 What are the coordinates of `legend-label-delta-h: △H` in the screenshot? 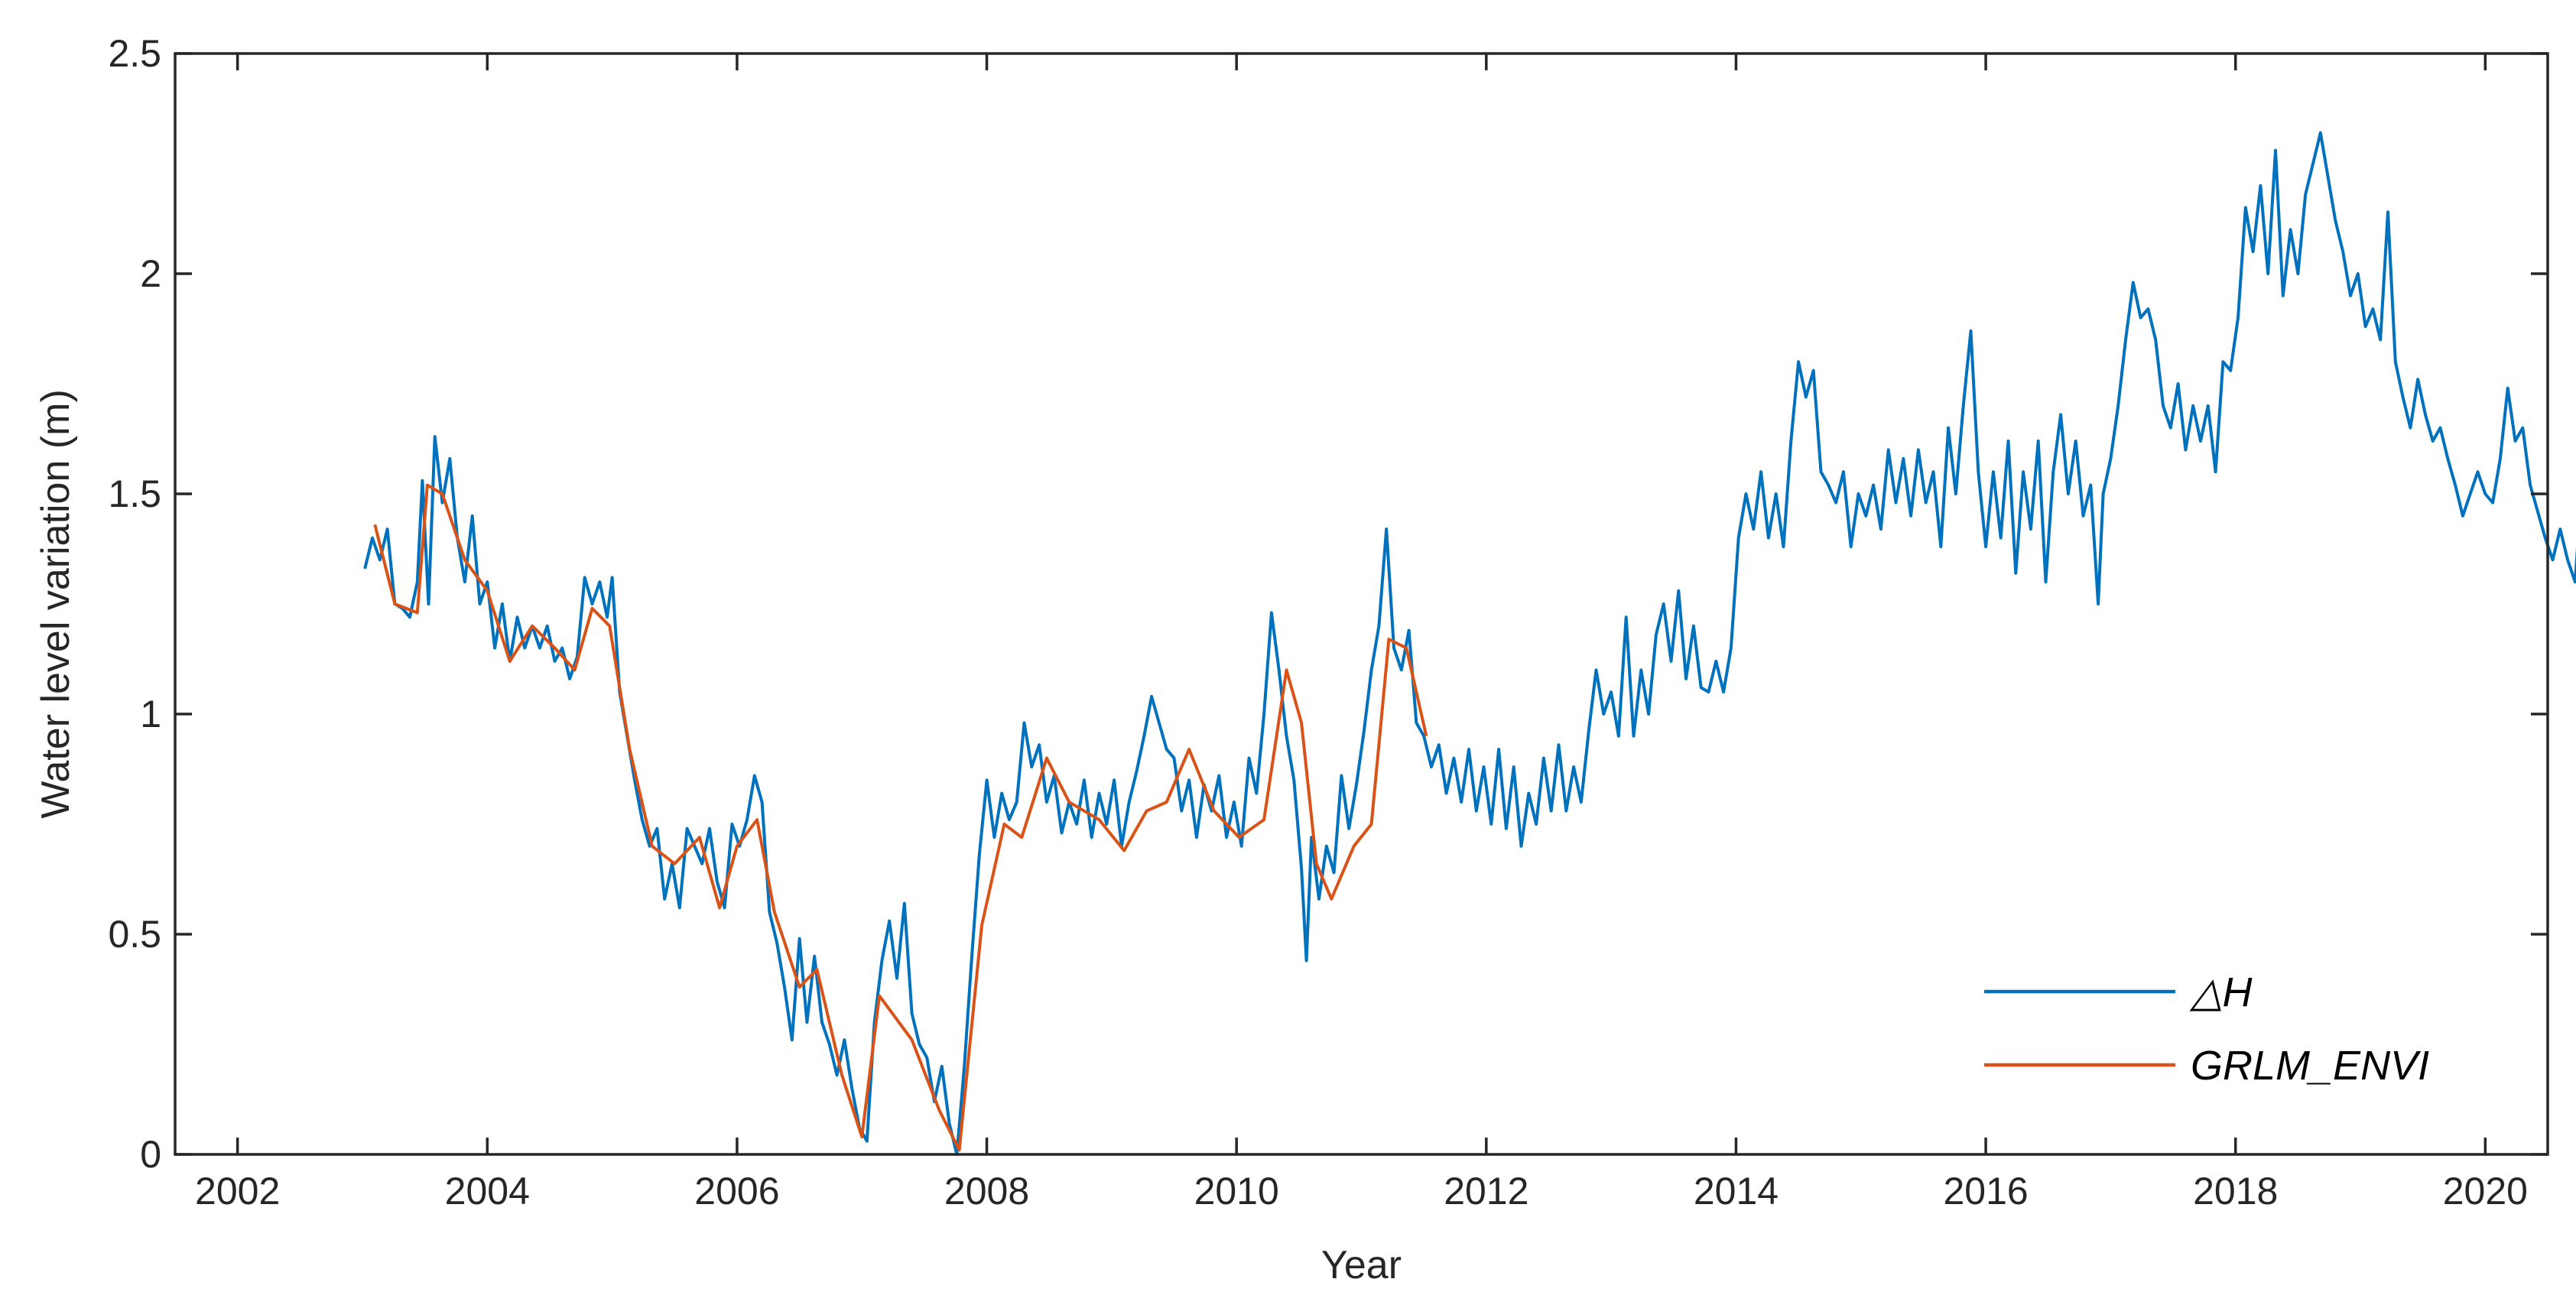 It's located at (2221, 992).